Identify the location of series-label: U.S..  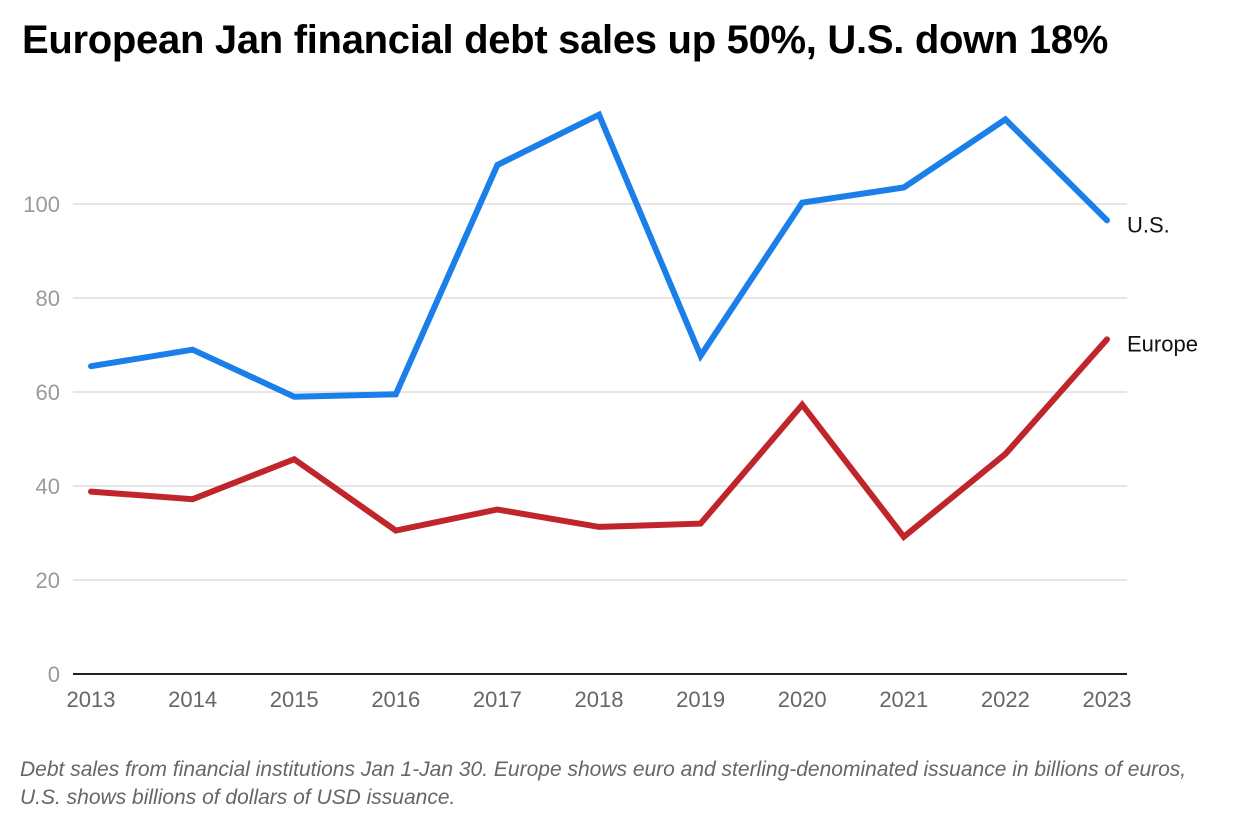
(1148, 224).